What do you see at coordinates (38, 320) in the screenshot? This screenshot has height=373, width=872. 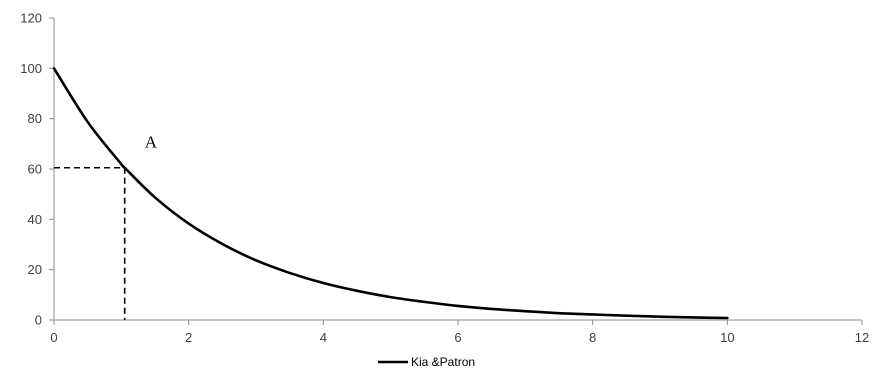 I see `y-tick-label: 0` at bounding box center [38, 320].